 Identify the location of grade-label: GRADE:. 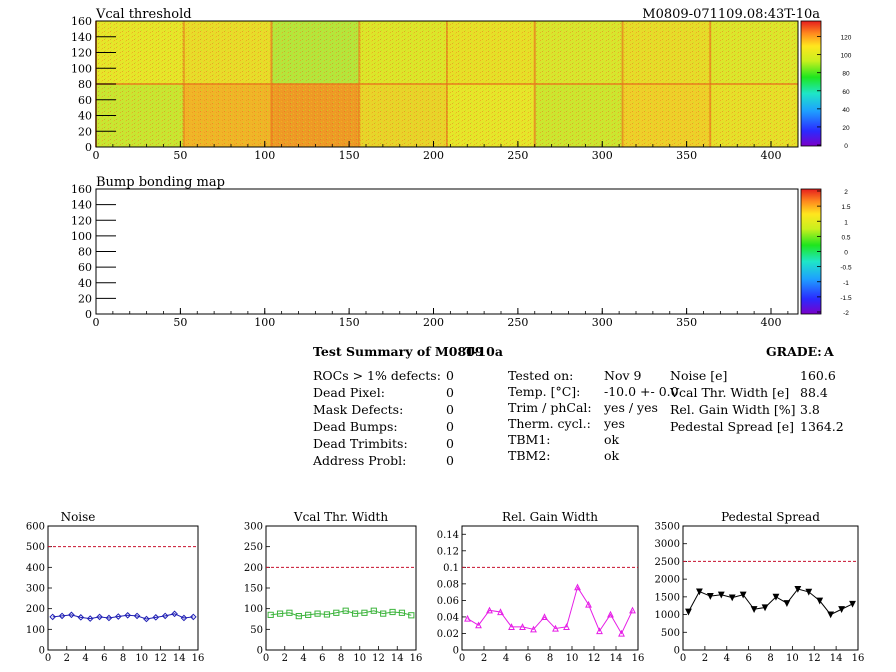
(794, 351).